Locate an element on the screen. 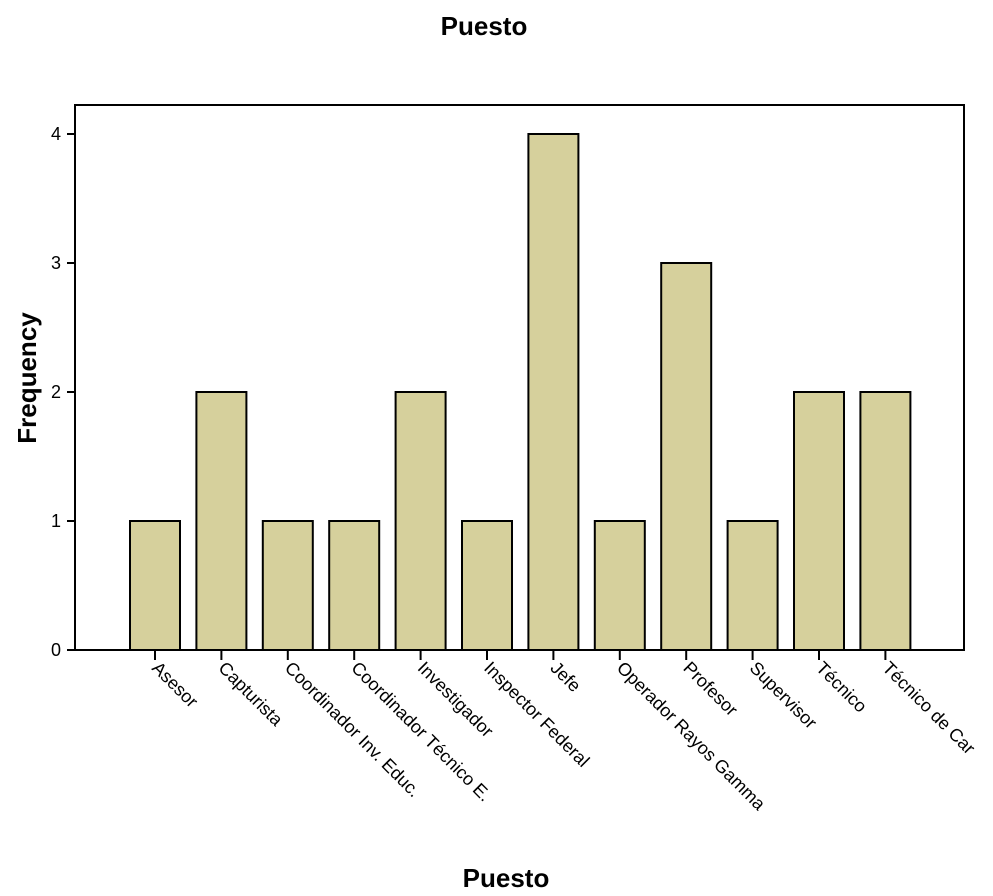 The height and width of the screenshot is (896, 993). y-tick-label-4: 4 is located at coordinates (56, 134).